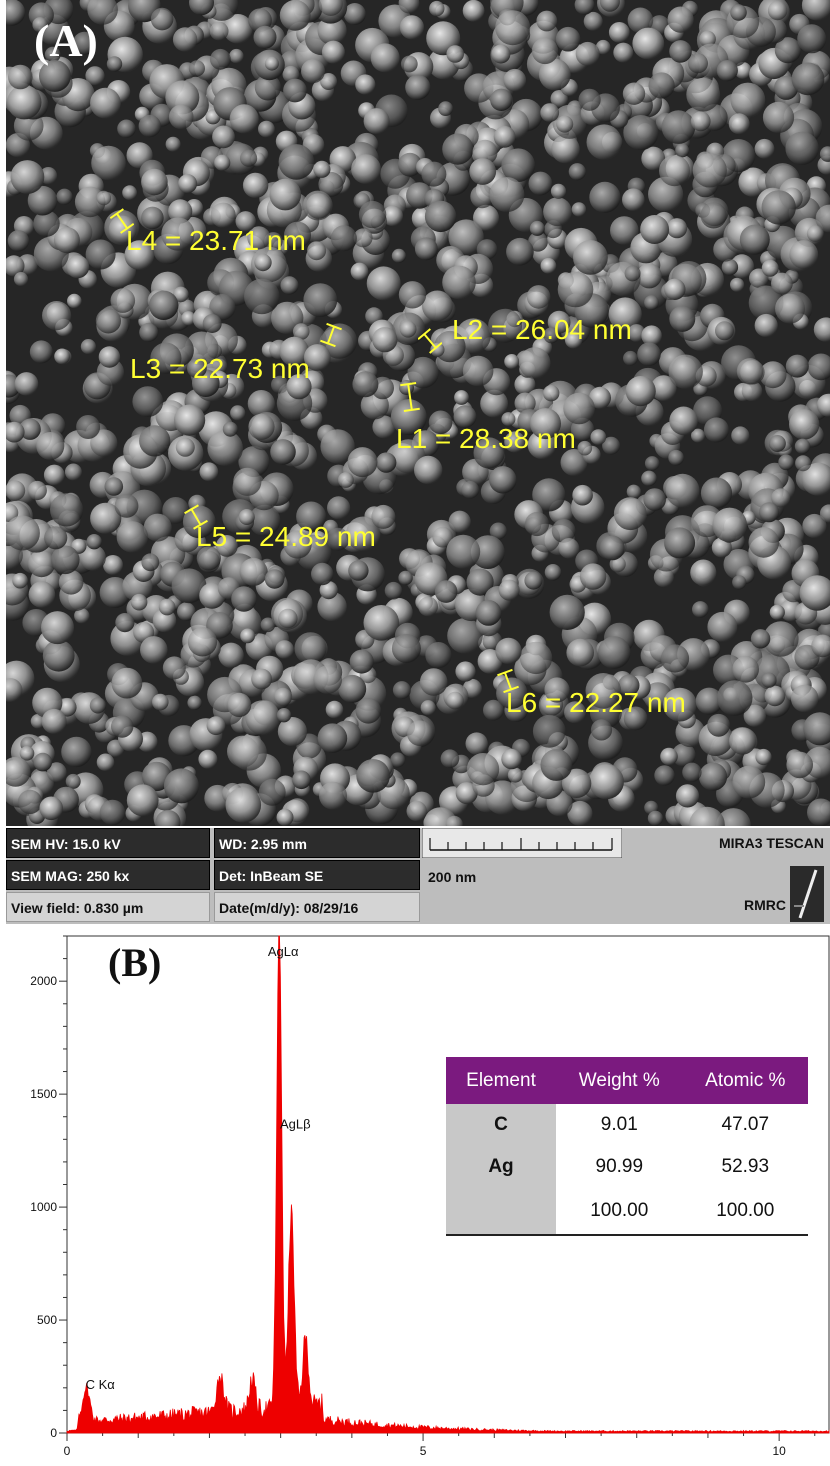 This screenshot has width=830, height=1466. I want to click on cell-atomic: 52.93, so click(745, 1167).